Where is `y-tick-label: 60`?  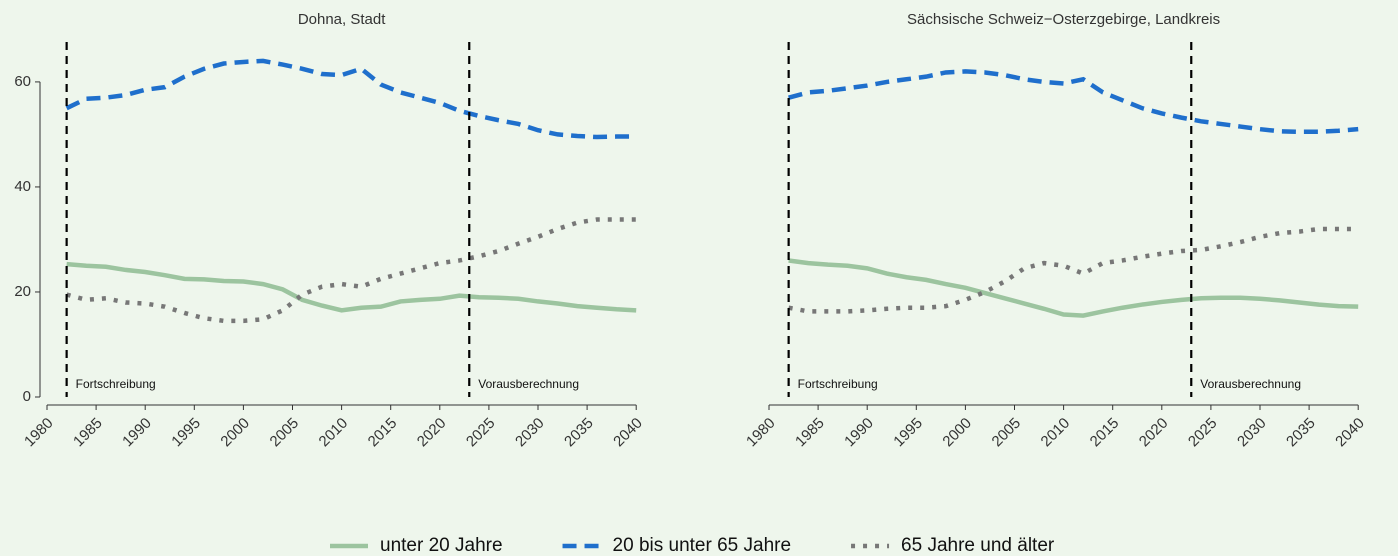 y-tick-label: 60 is located at coordinates (22, 81).